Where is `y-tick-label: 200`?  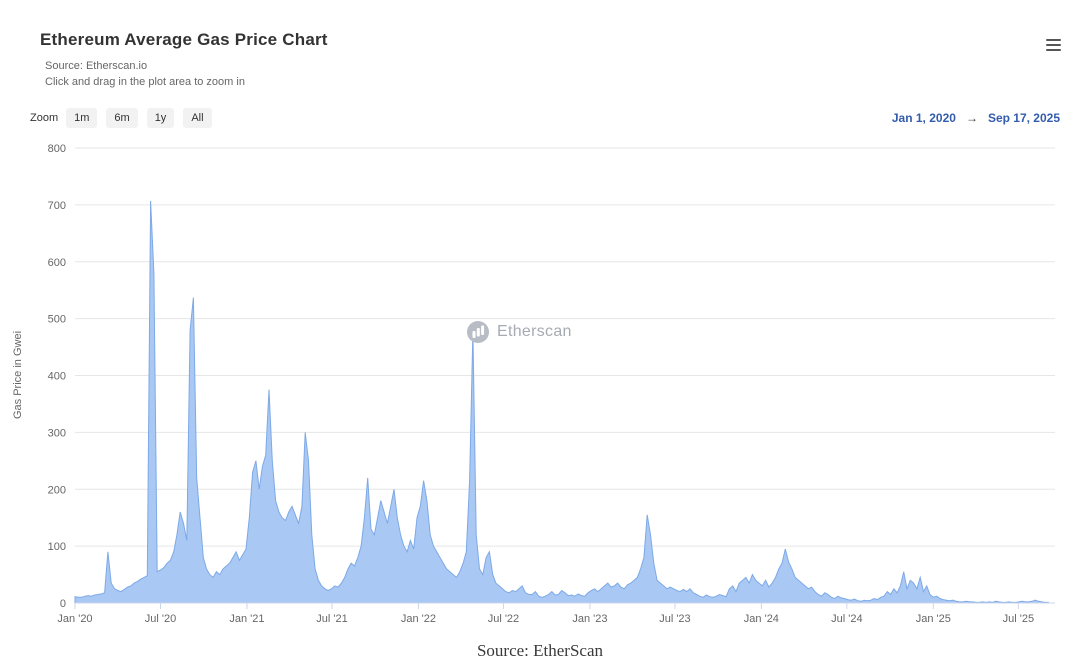 y-tick-label: 200 is located at coordinates (57, 490).